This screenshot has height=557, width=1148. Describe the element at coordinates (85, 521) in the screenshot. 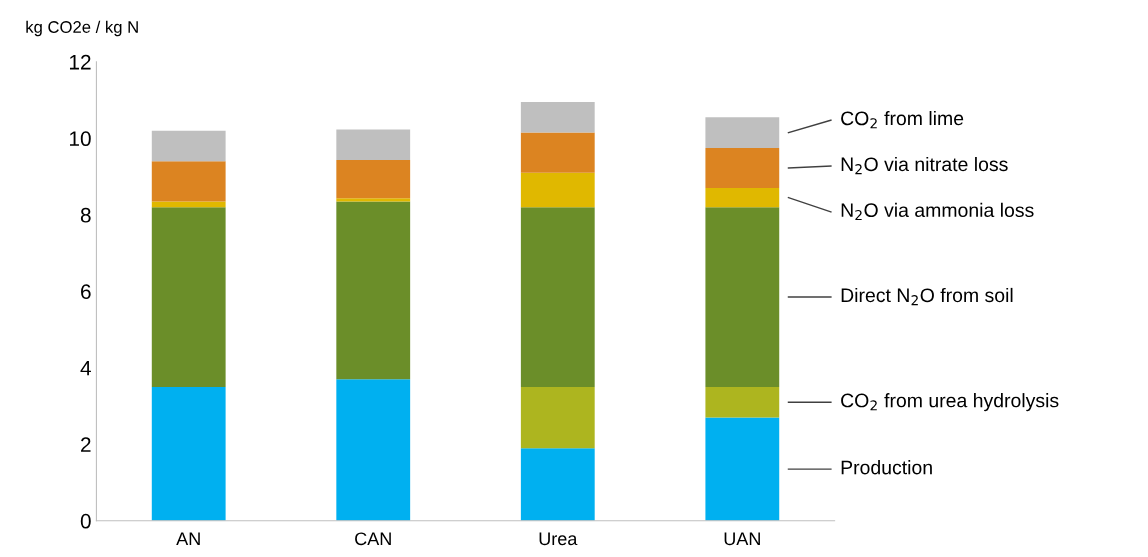

I see `y-tick-label: 0` at that location.